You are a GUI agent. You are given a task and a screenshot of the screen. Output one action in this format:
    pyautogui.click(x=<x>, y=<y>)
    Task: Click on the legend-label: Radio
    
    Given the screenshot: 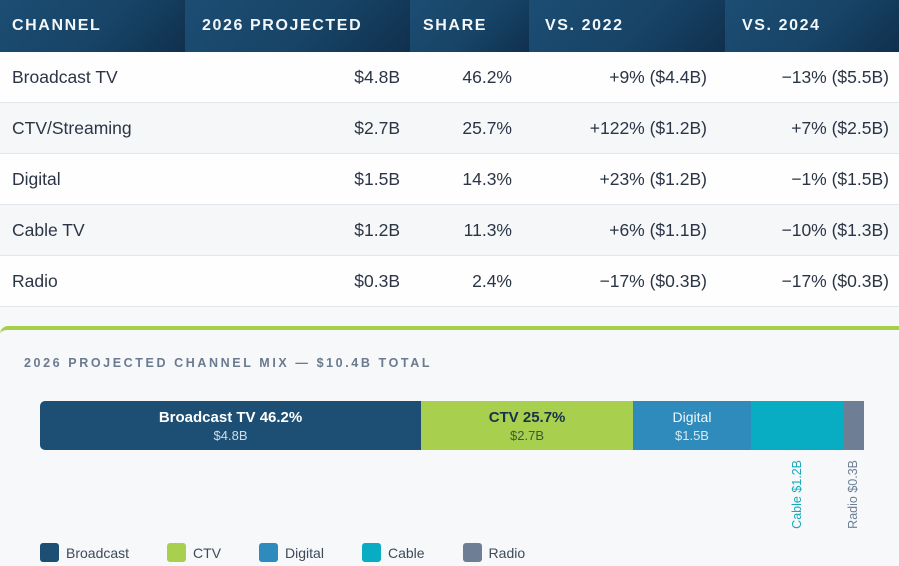 What is the action you would take?
    pyautogui.click(x=507, y=552)
    